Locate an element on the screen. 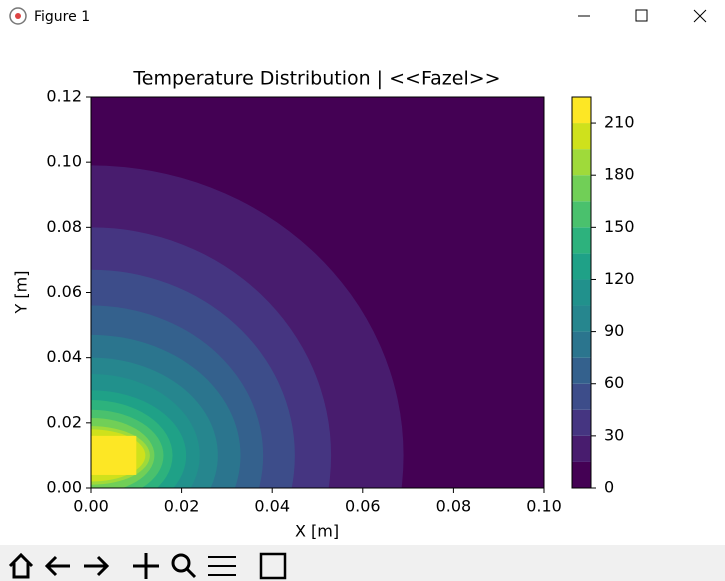  x-tick-label: 0.10 is located at coordinates (544, 506).